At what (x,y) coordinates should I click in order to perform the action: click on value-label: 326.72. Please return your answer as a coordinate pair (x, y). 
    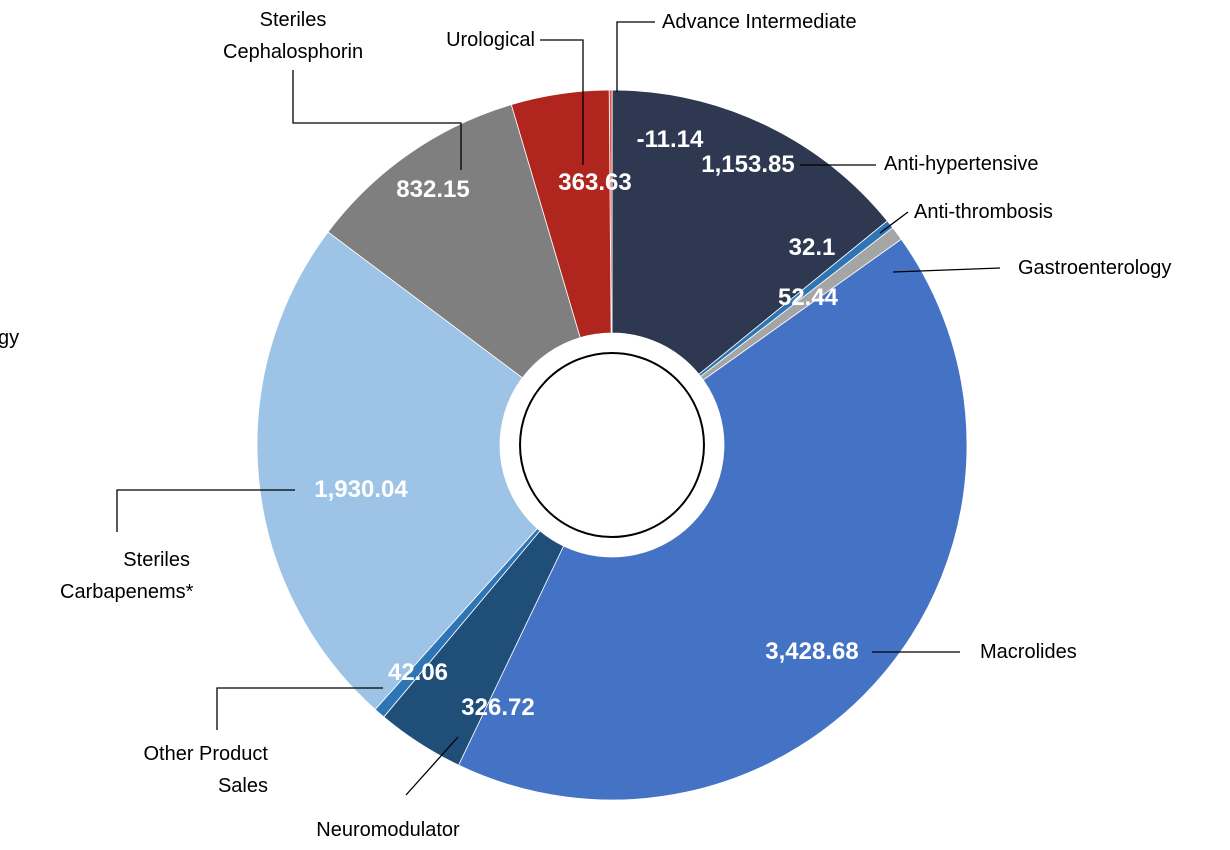
    Looking at the image, I should click on (498, 707).